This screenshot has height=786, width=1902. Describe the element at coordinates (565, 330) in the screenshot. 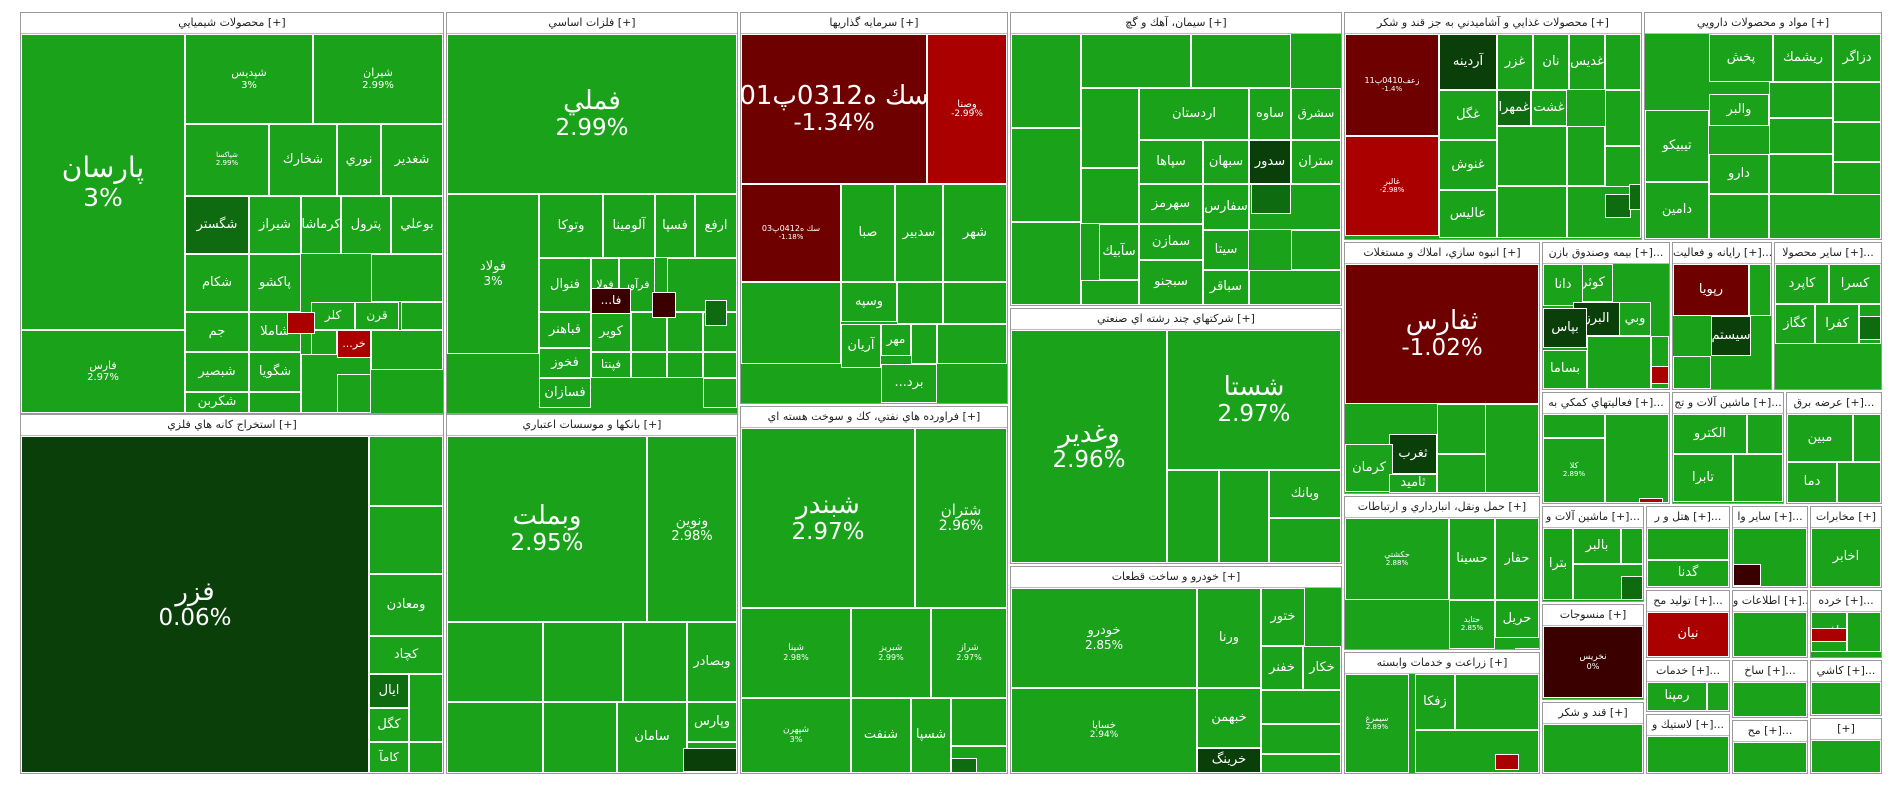

I see `stock-tile: فباهنر` at that location.